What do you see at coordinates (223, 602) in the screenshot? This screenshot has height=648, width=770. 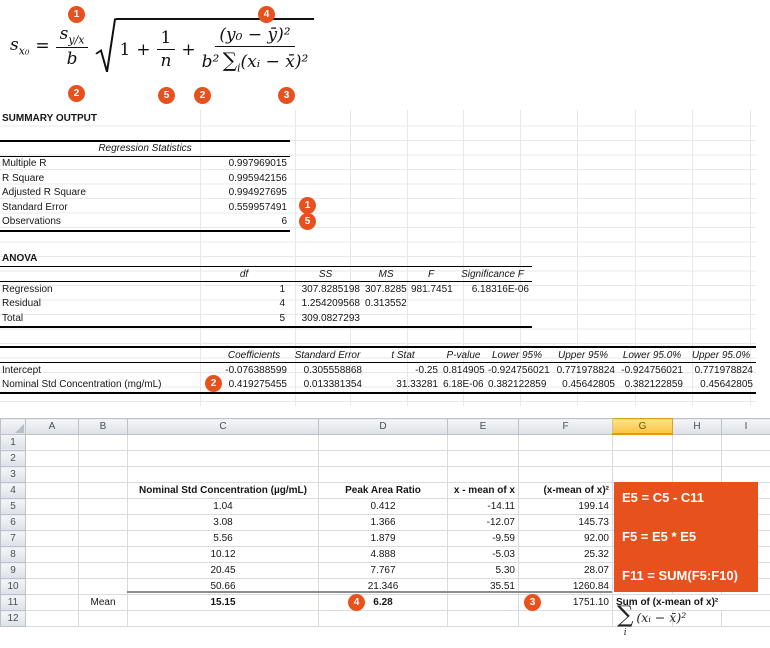 I see `mean-c-cell: 15.15` at bounding box center [223, 602].